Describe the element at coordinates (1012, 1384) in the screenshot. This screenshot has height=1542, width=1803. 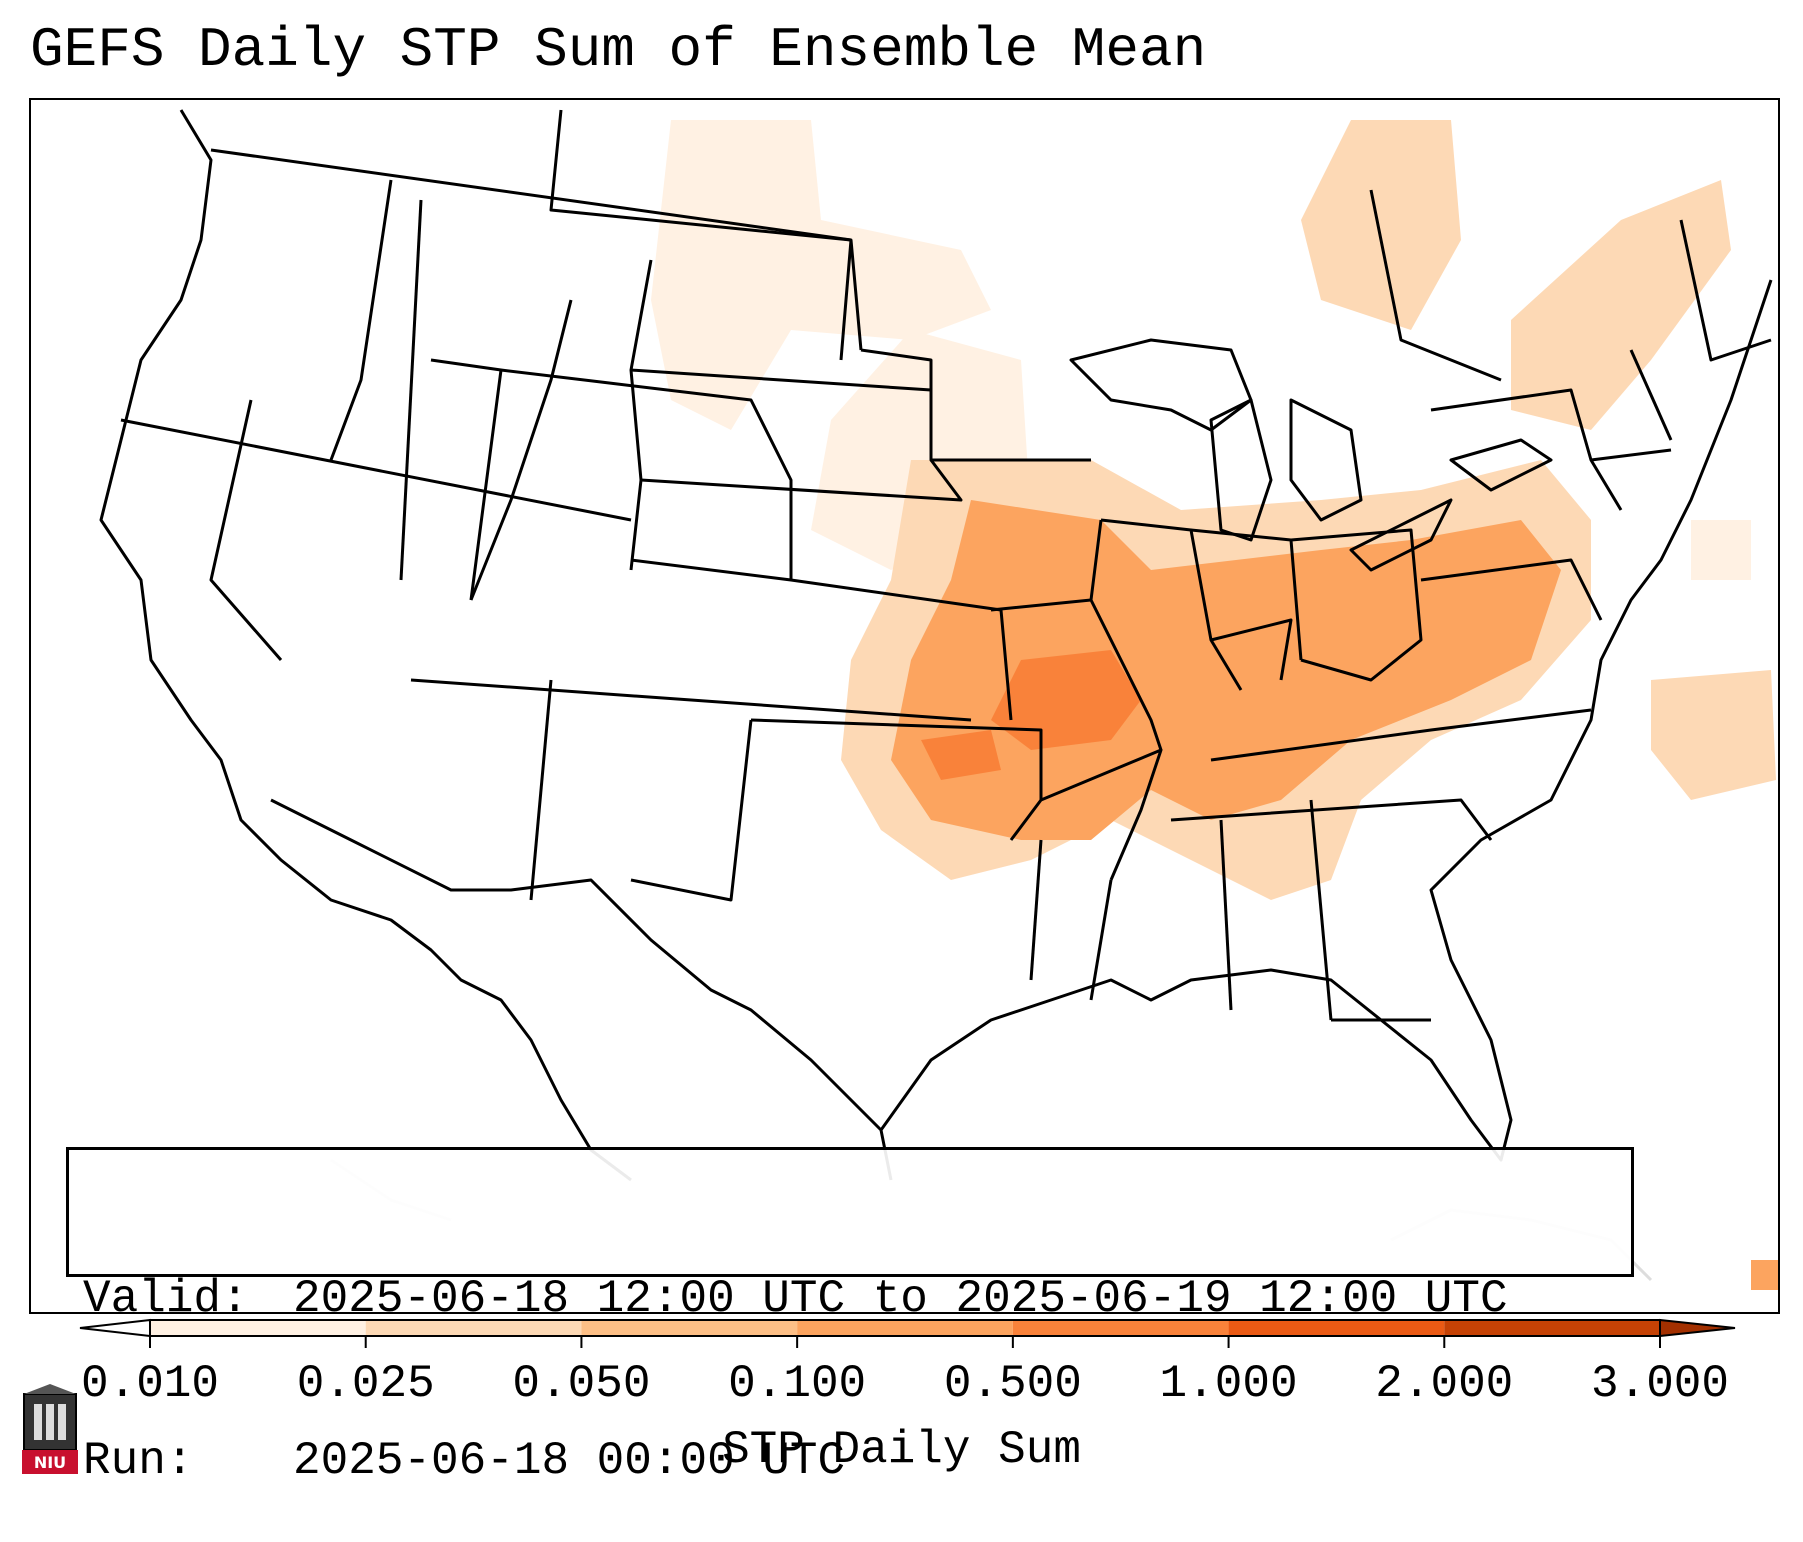
I see `colorbar-tick-label: 0.500` at that location.